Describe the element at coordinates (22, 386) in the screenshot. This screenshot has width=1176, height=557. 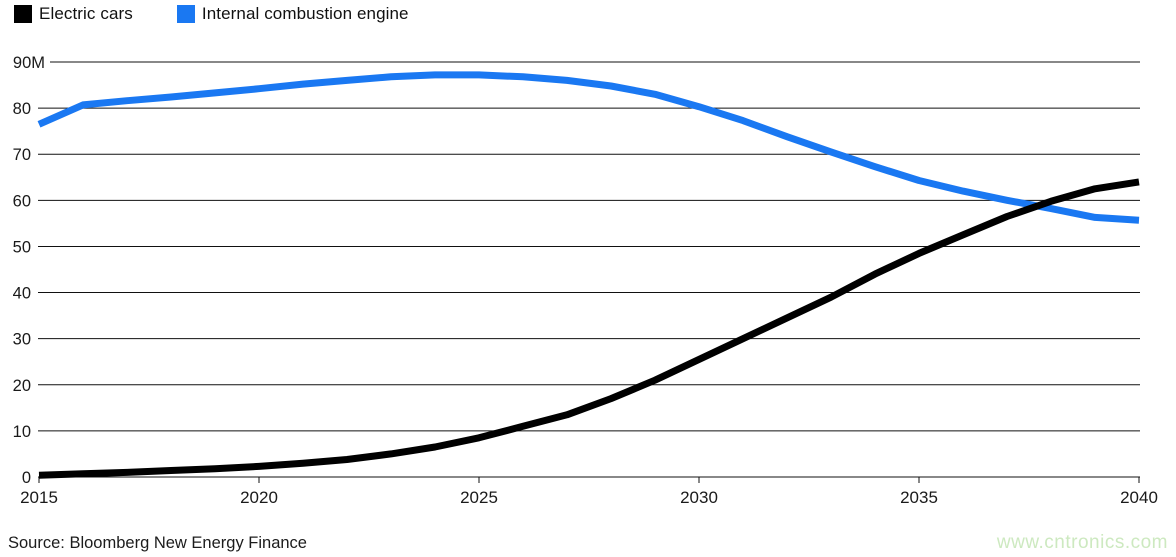
I see `y-axis-tick-label: 20` at that location.